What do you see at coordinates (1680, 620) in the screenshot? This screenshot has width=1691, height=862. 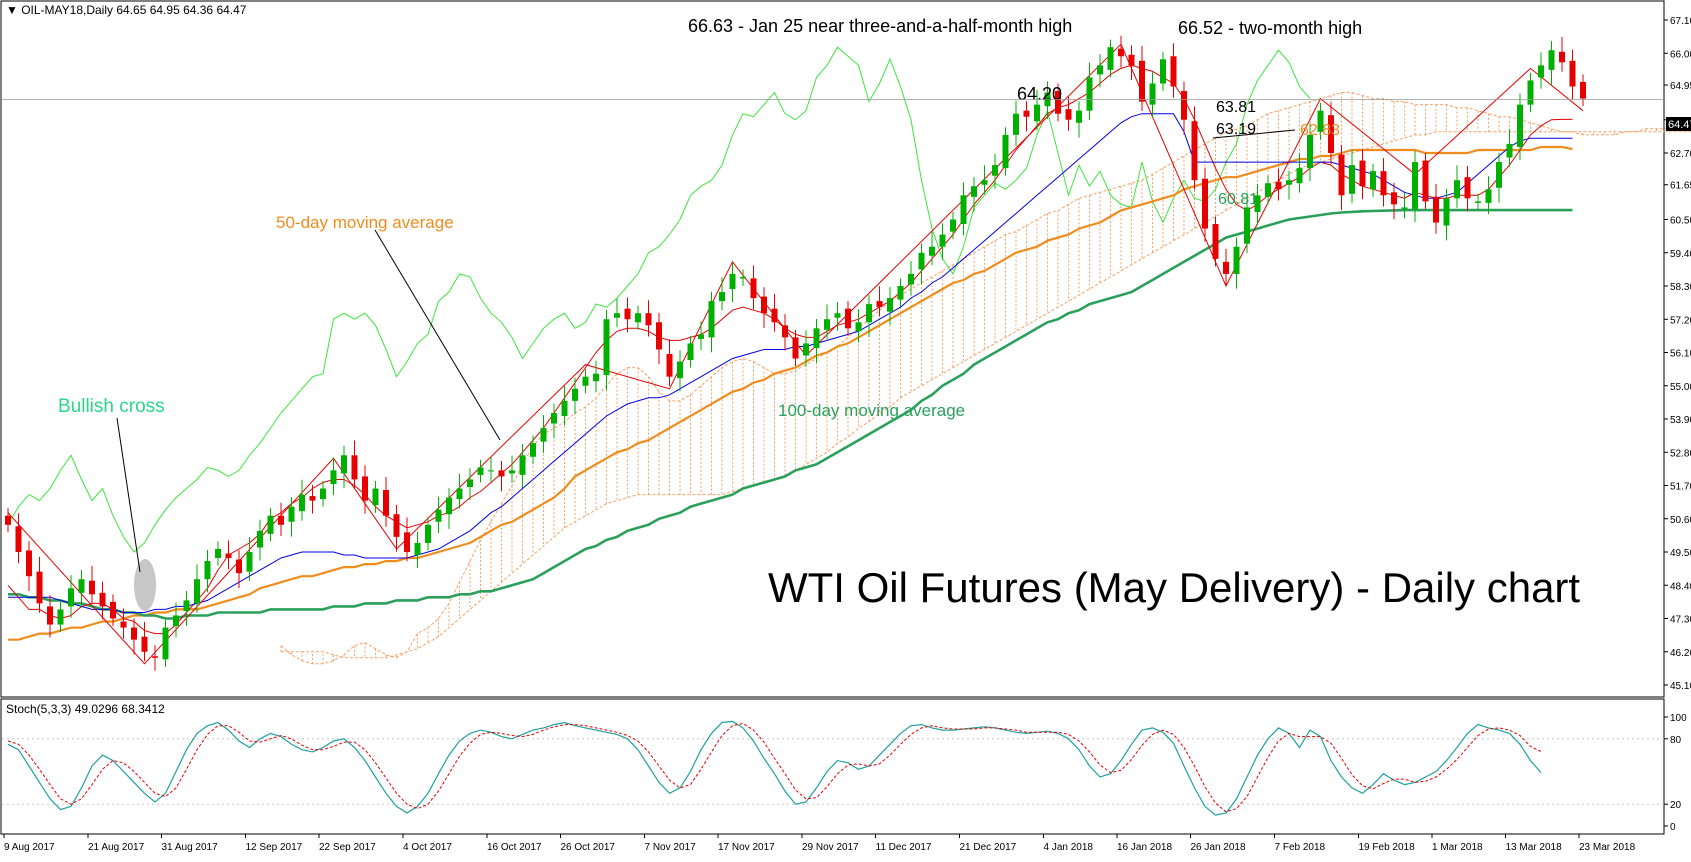 I see `price-tick-label: 47.30` at bounding box center [1680, 620].